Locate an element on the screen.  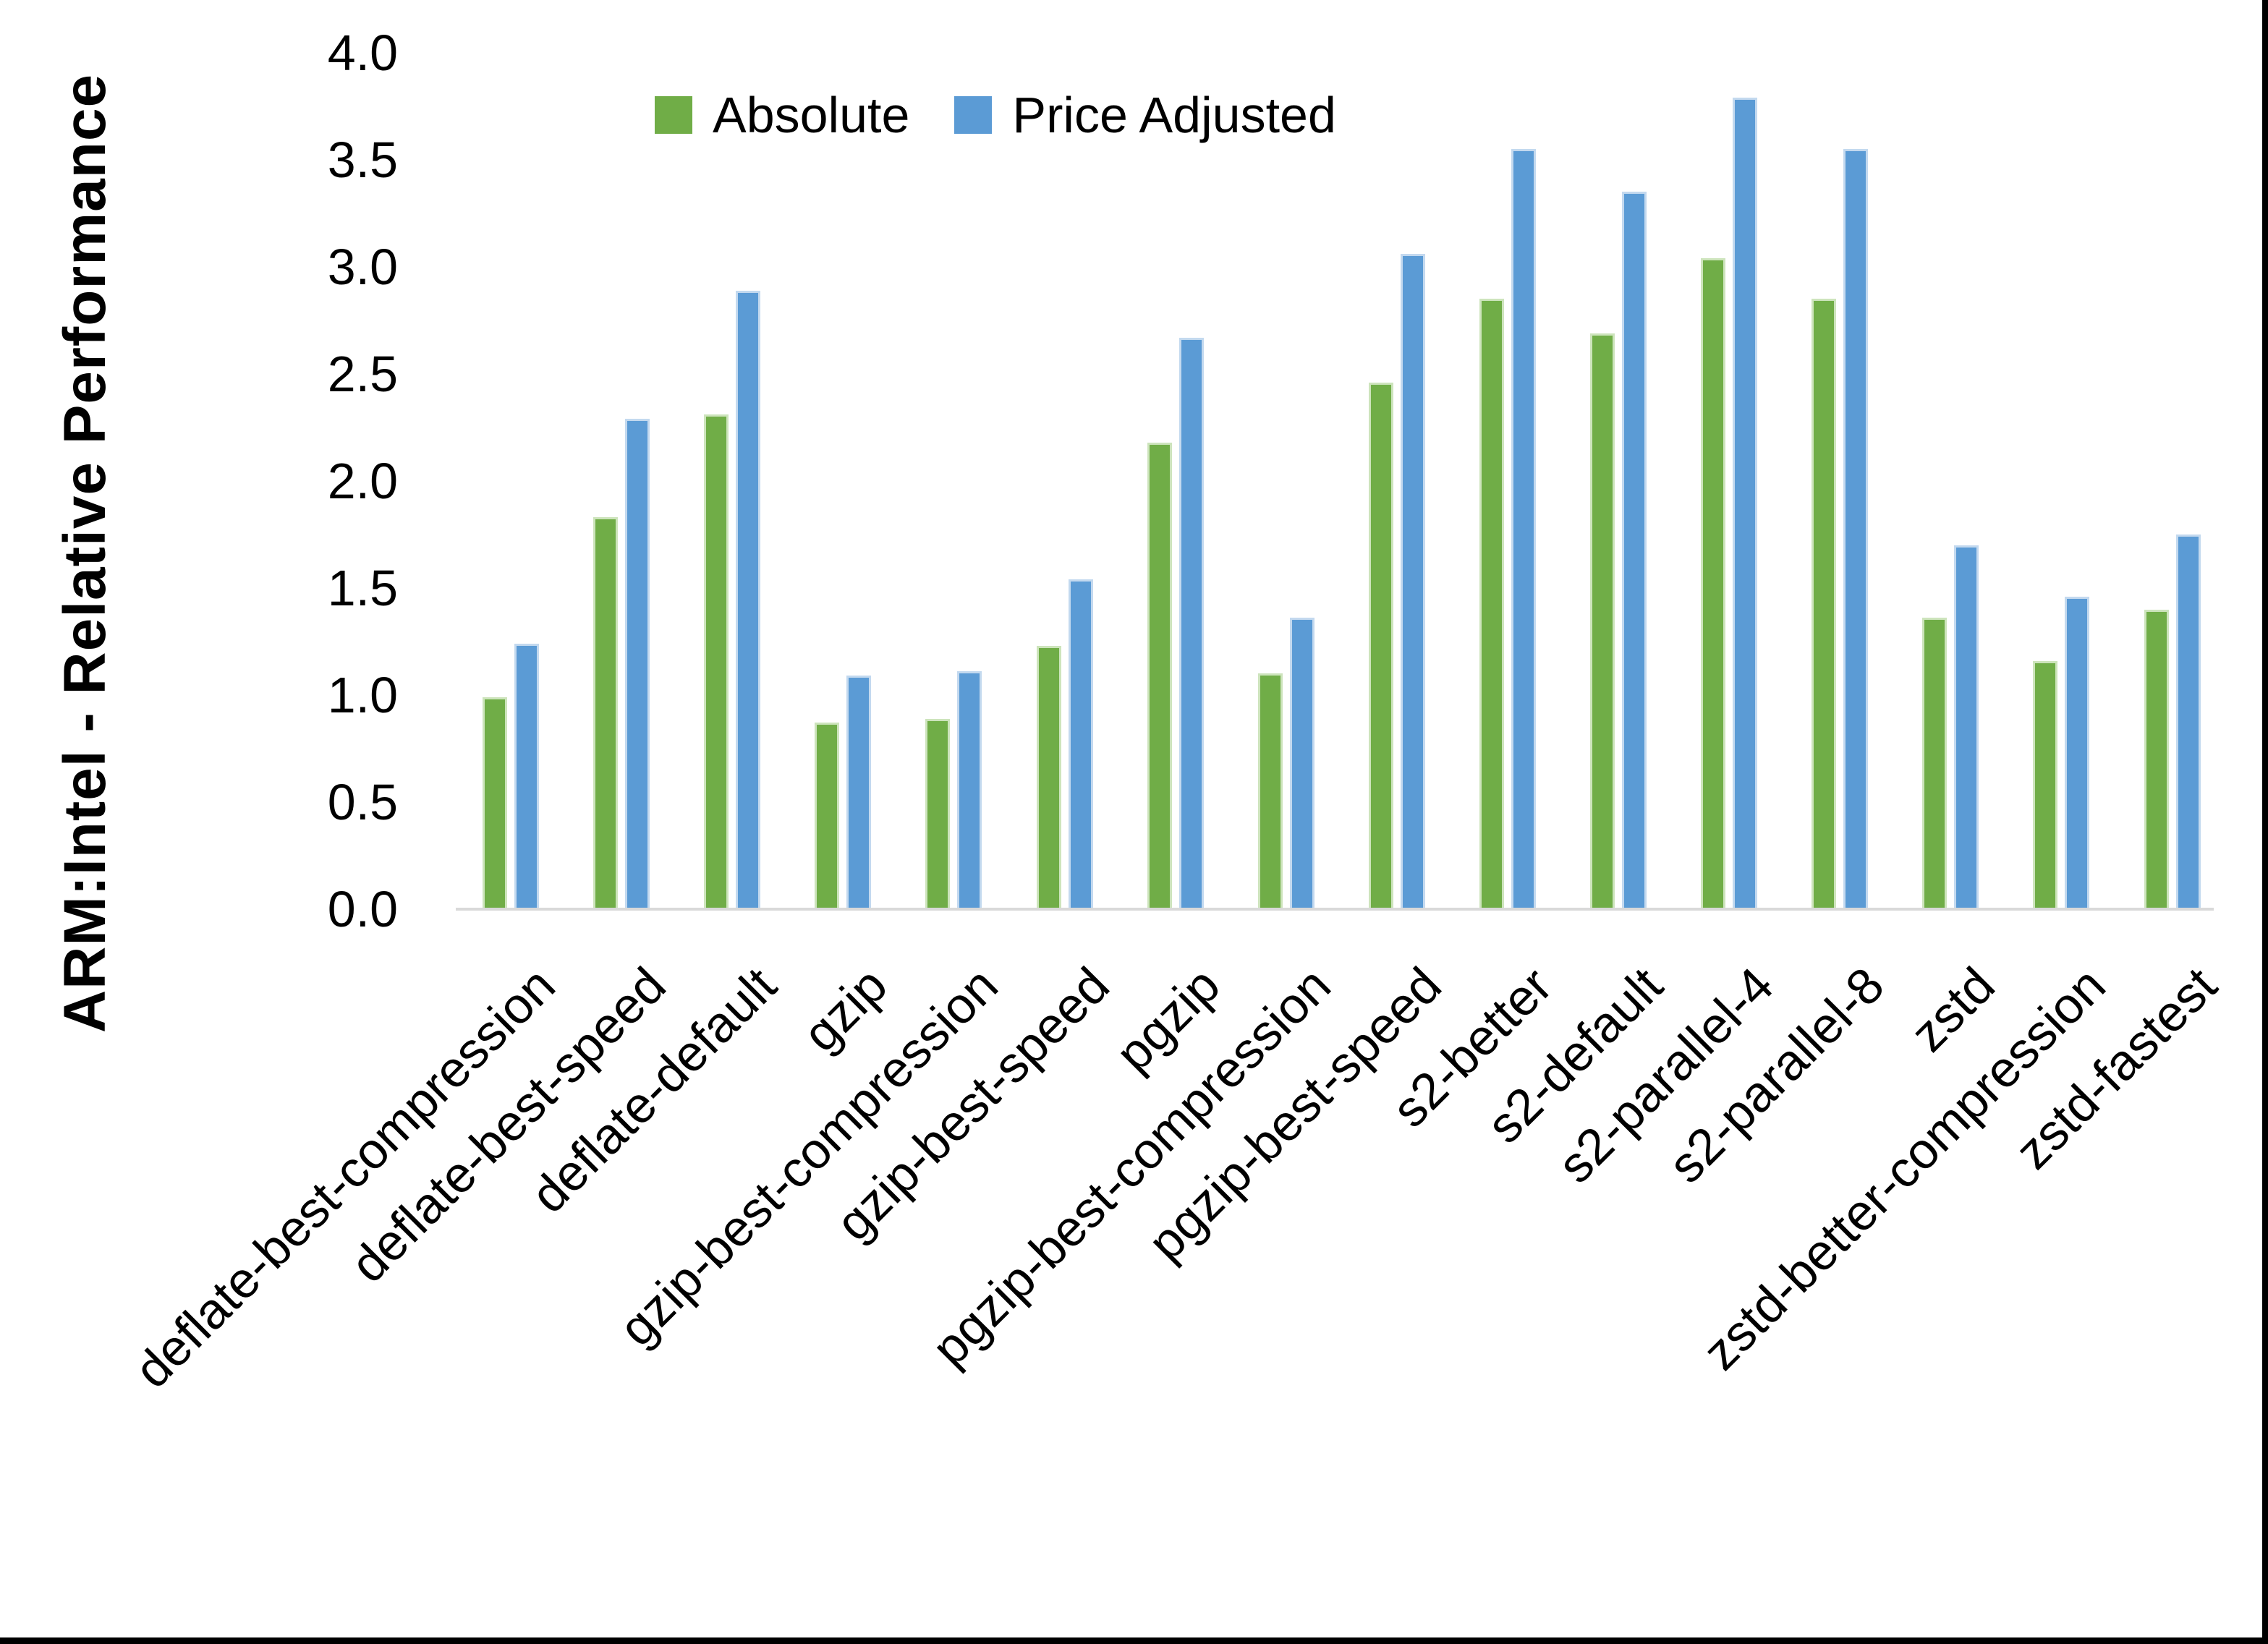
frame-bottom-edge is located at coordinates (1134, 1640).